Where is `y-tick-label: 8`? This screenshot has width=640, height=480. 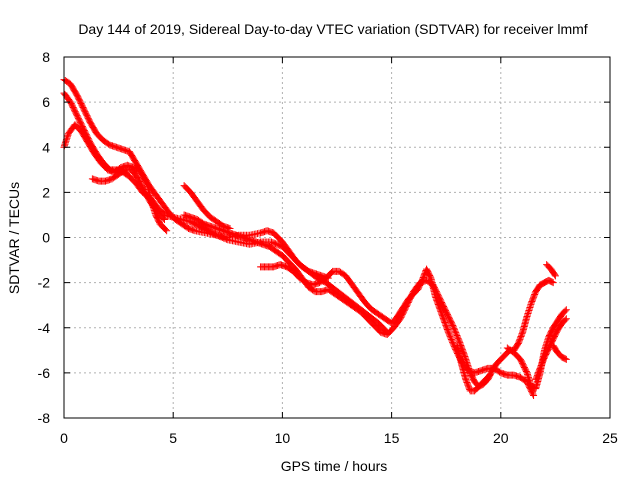 y-tick-label: 8 is located at coordinates (46, 57).